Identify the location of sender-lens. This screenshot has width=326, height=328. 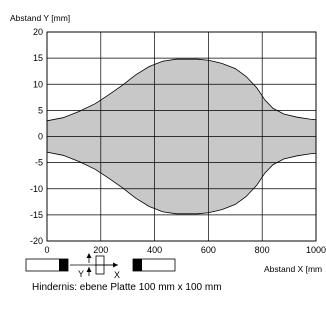
(63, 265).